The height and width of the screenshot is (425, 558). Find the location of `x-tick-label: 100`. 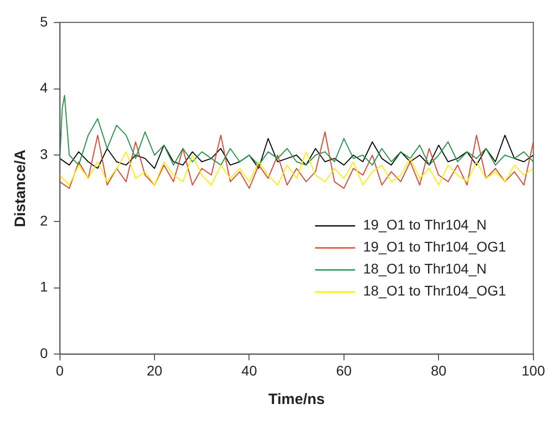

x-tick-label: 100 is located at coordinates (534, 370).